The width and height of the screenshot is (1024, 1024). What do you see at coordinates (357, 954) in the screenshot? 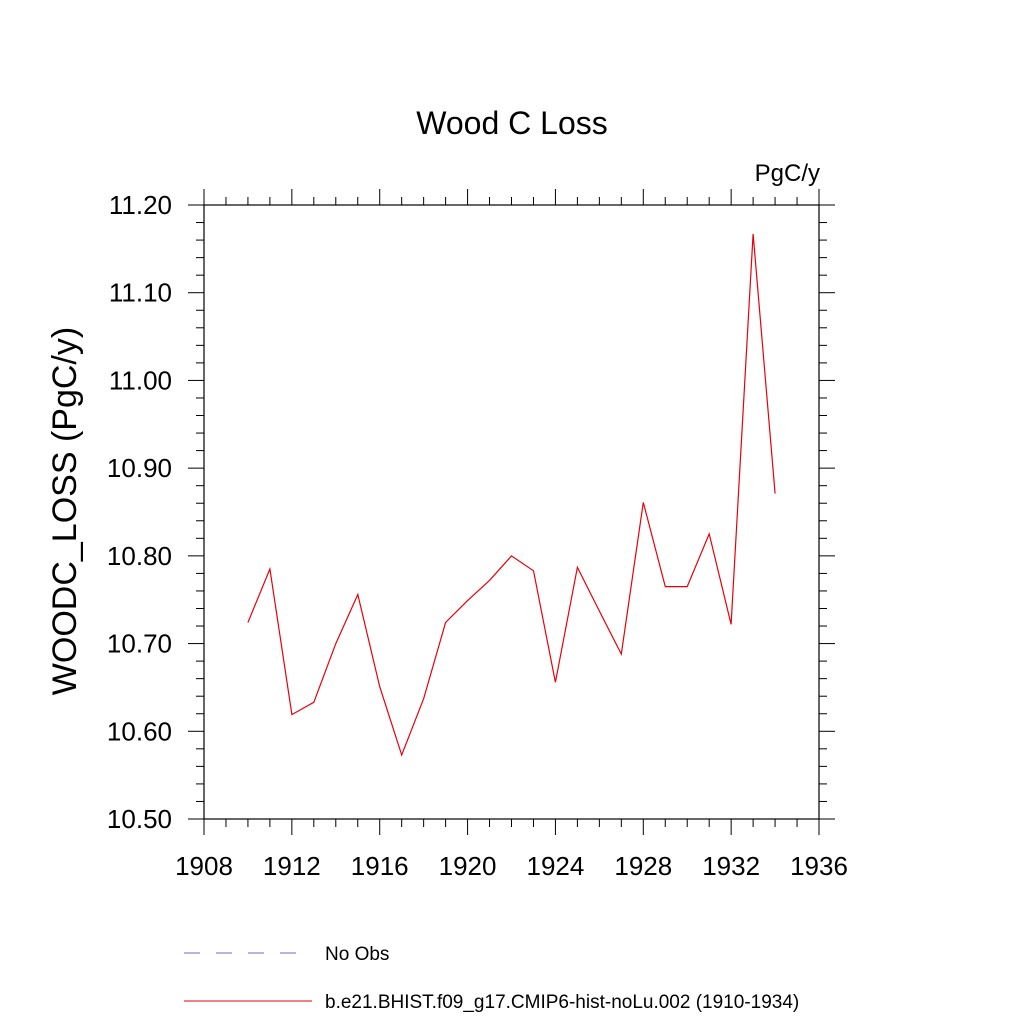
I see `legend-label: No Obs` at bounding box center [357, 954].